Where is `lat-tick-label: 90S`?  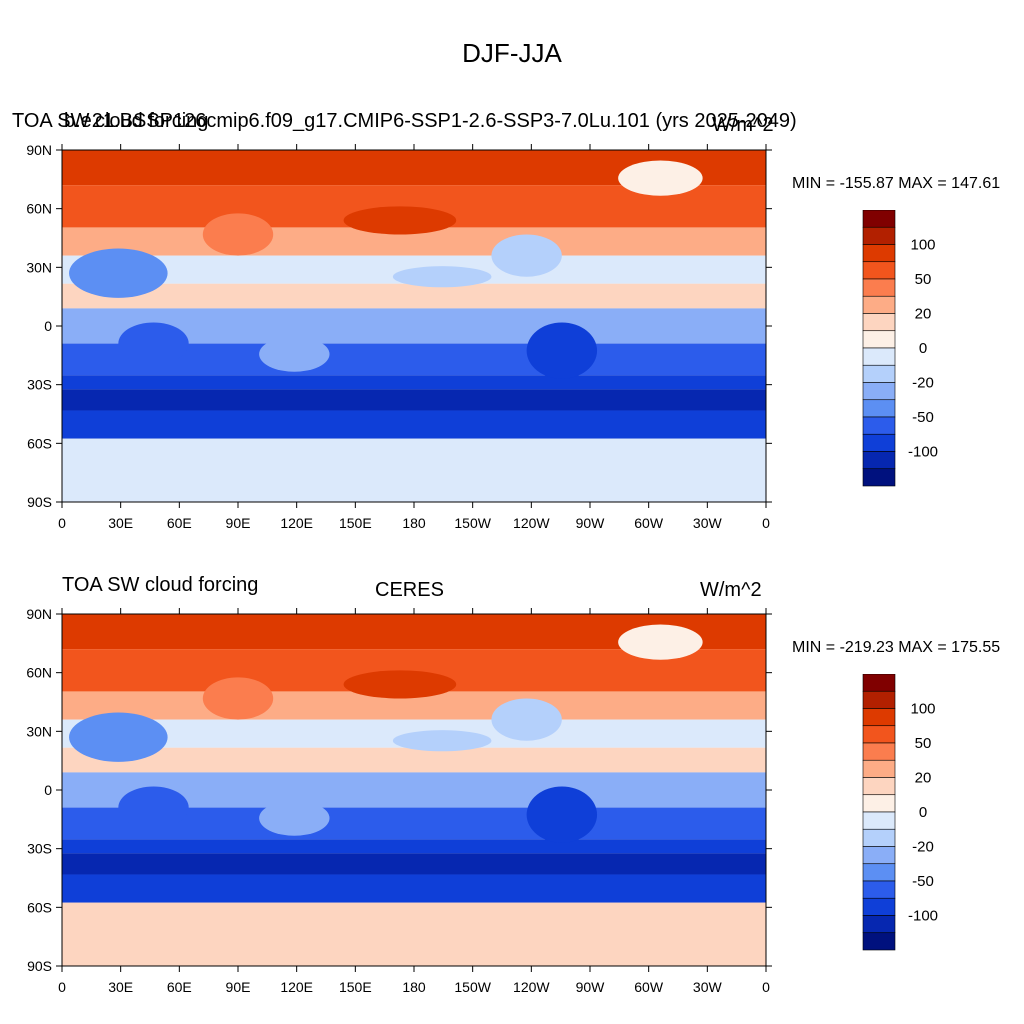
lat-tick-label: 90S is located at coordinates (39, 966).